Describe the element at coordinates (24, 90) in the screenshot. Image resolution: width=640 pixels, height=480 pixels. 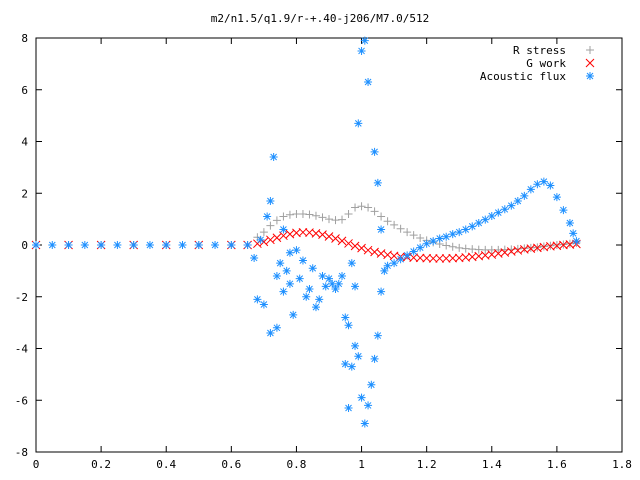
I see `y-tick-label: 6` at that location.